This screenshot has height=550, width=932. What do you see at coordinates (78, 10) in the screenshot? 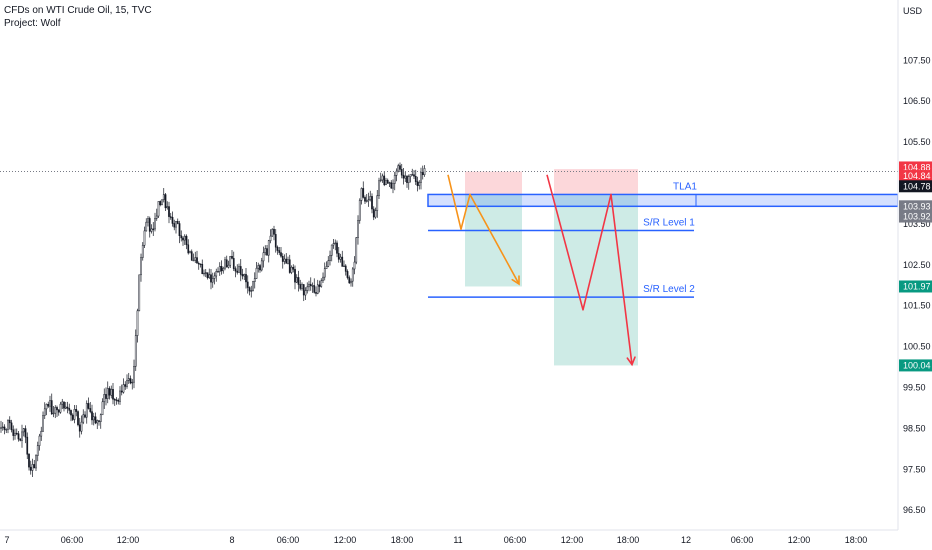
I see `chart-title: CFDs on WTI Crude Oil, 15, TVC` at bounding box center [78, 10].